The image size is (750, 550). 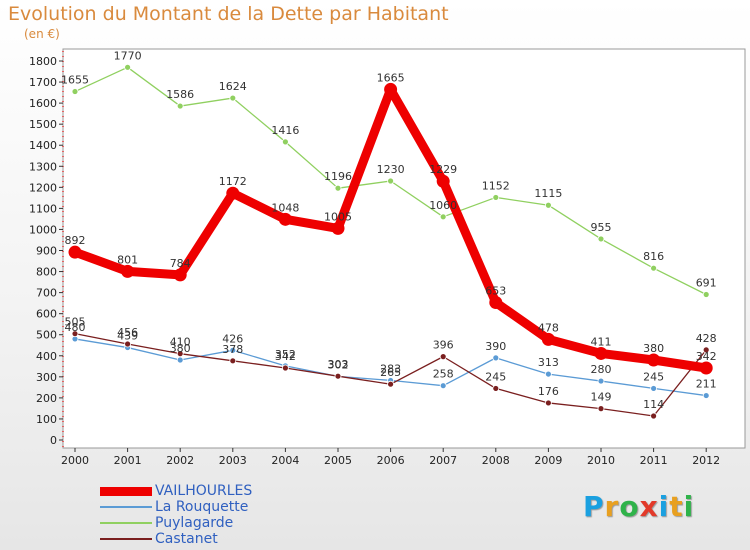 What do you see at coordinates (496, 185) in the screenshot?
I see `data-label: 1152` at bounding box center [496, 185].